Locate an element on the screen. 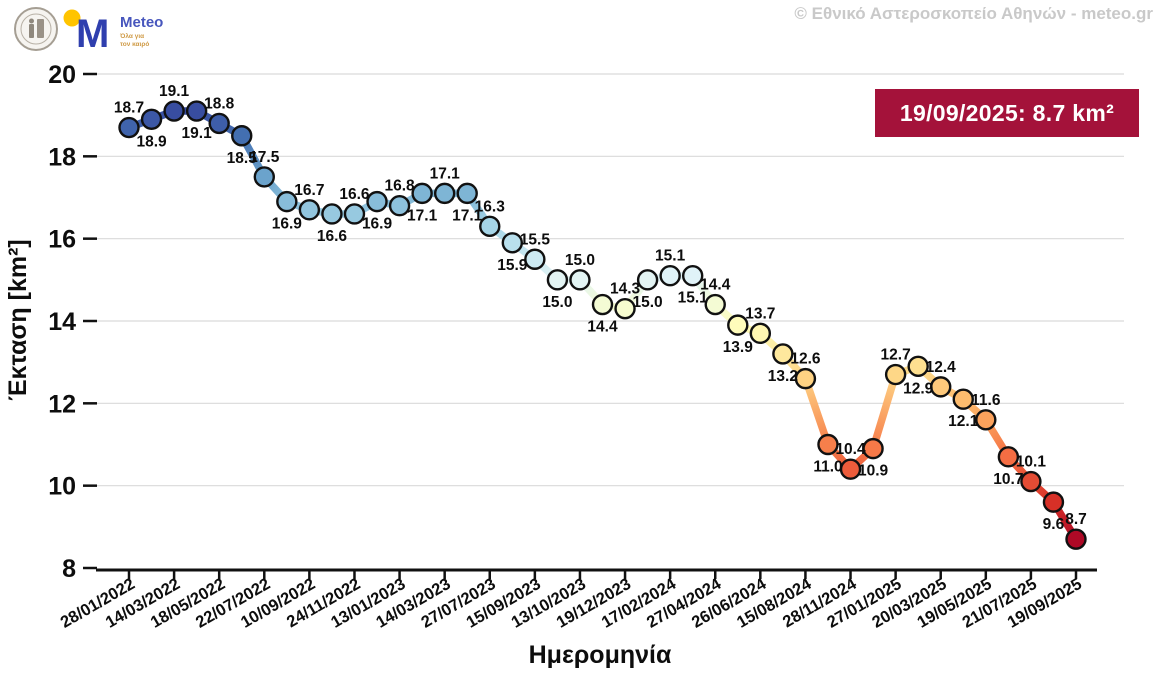 This screenshot has height=673, width=1161. seal-figure-head is located at coordinates (31, 21).